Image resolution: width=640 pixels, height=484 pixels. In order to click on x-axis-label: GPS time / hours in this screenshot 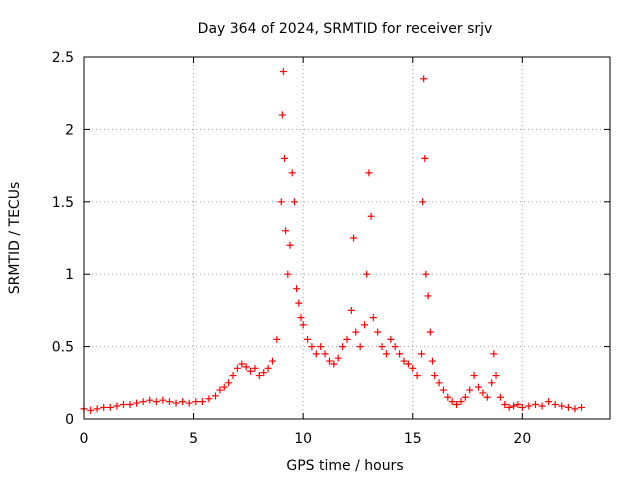, I will do `click(344, 466)`.